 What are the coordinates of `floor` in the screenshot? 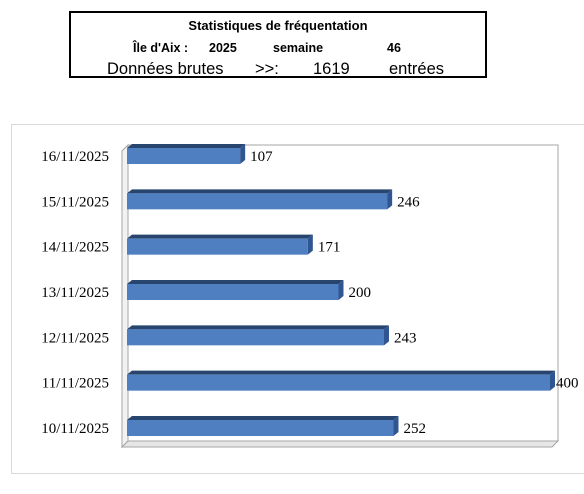 It's located at (340, 444).